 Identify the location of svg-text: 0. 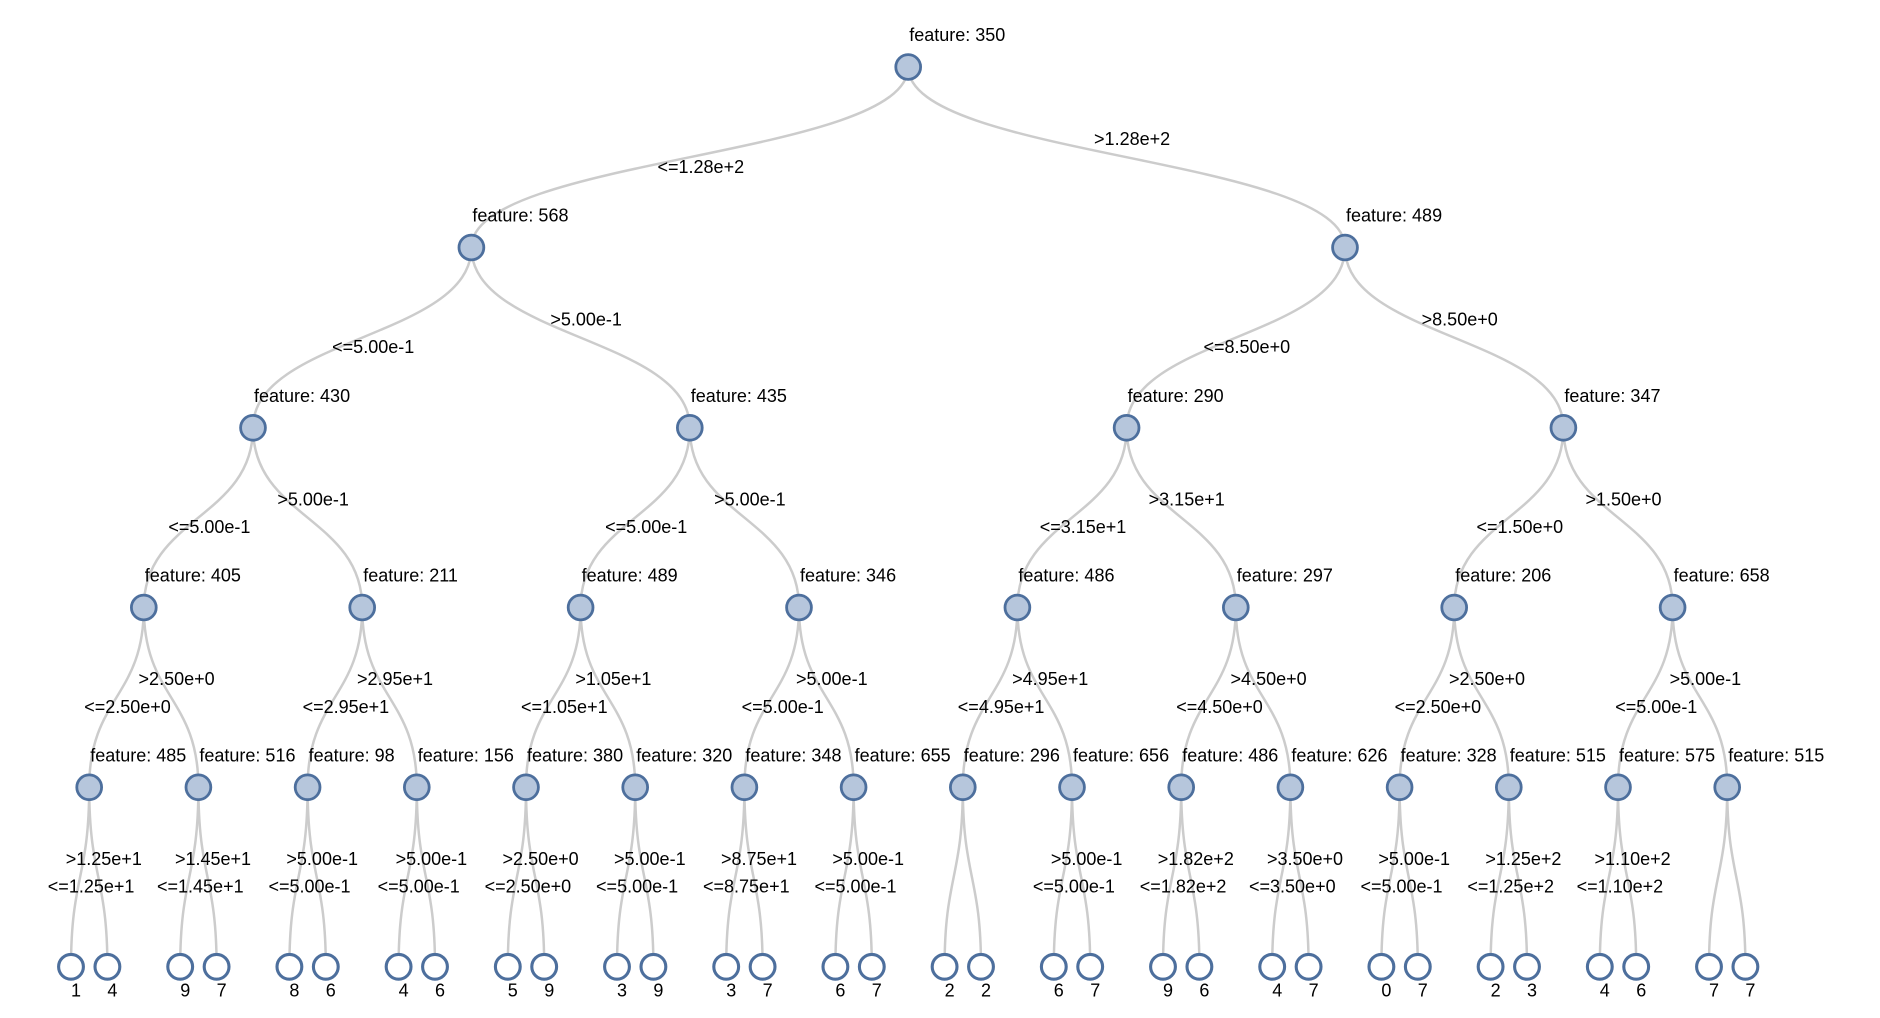
(1386, 990).